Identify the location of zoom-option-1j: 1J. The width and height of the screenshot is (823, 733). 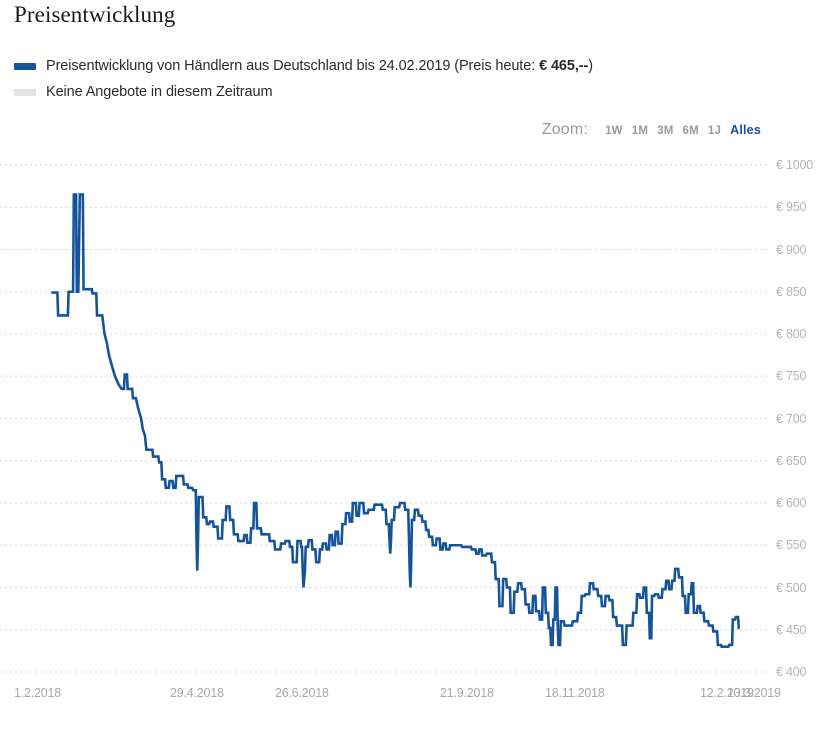
(714, 131).